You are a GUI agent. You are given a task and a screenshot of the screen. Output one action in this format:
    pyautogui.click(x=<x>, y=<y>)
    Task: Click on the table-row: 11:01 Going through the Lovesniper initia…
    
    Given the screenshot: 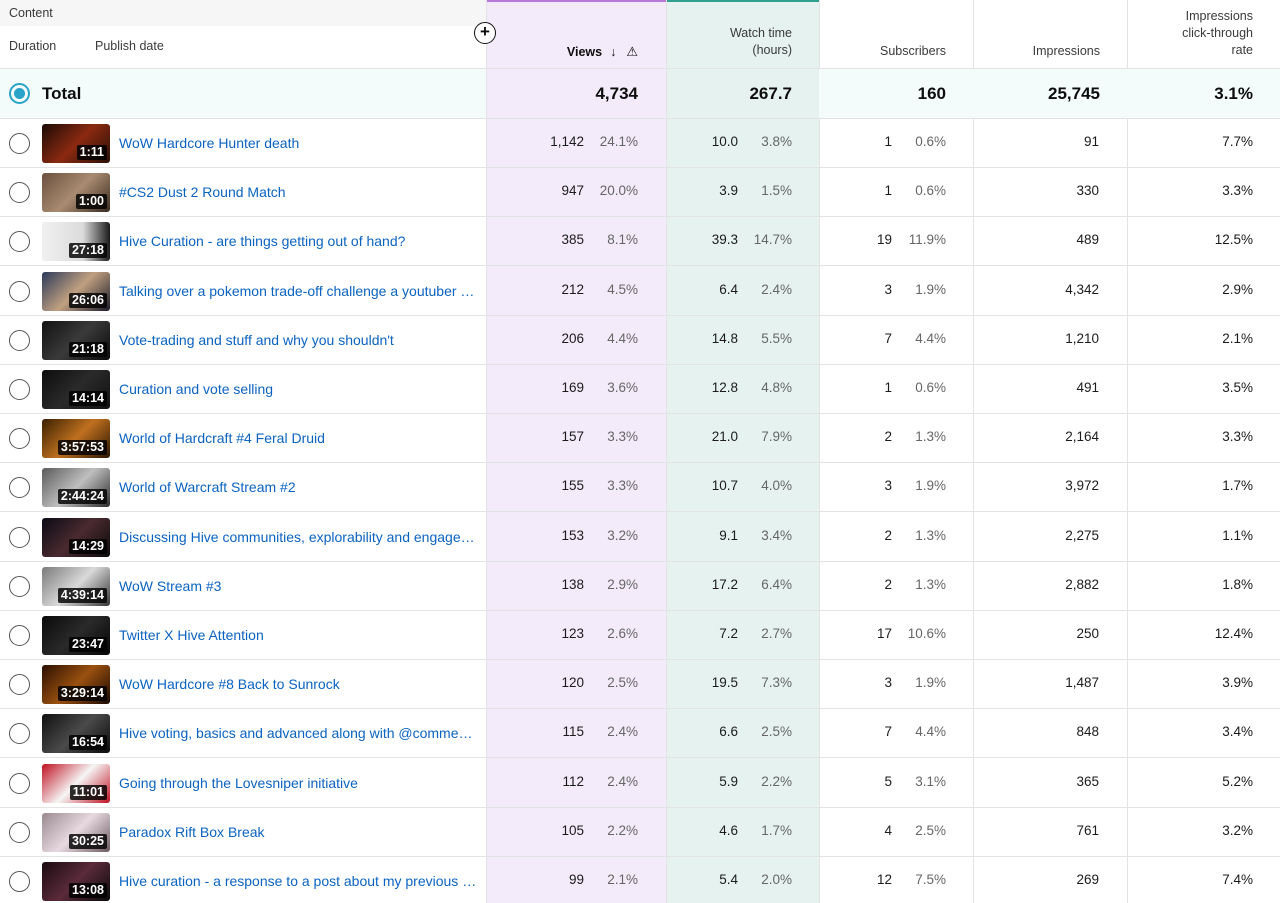 What is the action you would take?
    pyautogui.click(x=640, y=783)
    